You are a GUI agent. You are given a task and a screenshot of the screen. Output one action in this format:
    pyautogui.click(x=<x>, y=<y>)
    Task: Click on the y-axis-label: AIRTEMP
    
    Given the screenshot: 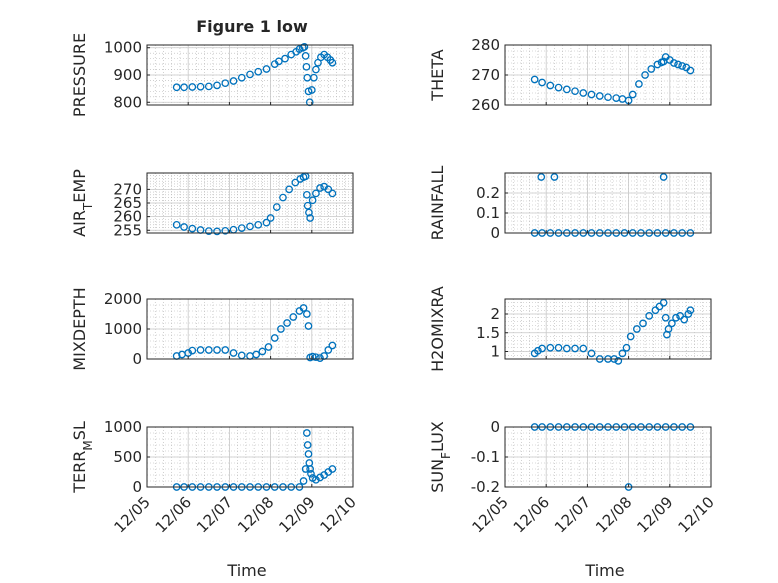 What is the action you would take?
    pyautogui.click(x=82, y=203)
    